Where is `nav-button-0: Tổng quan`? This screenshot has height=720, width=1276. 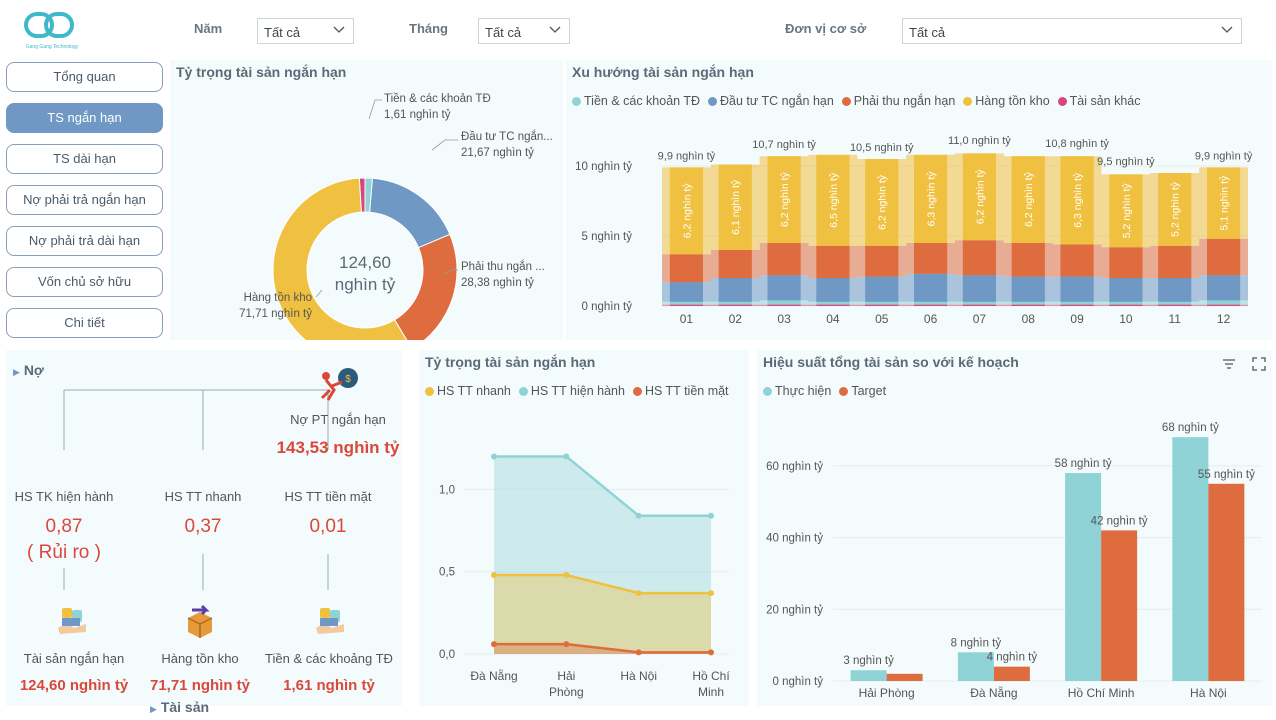 nav-button-0: Tổng quan is located at coordinates (84, 77).